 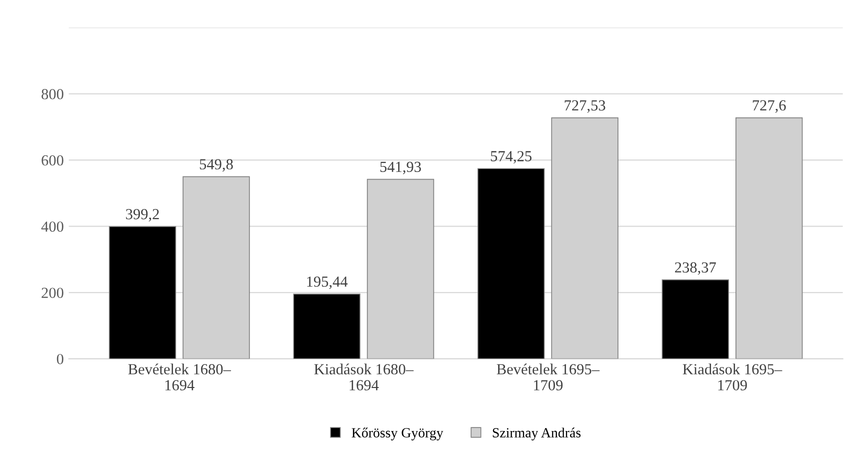 I want to click on data-label: 541,93, so click(x=400, y=168).